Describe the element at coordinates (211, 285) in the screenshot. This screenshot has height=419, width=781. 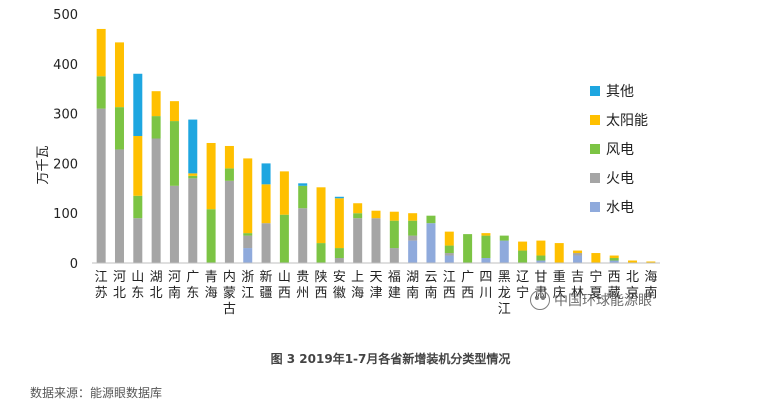
I see `x-category-label: 青海` at that location.